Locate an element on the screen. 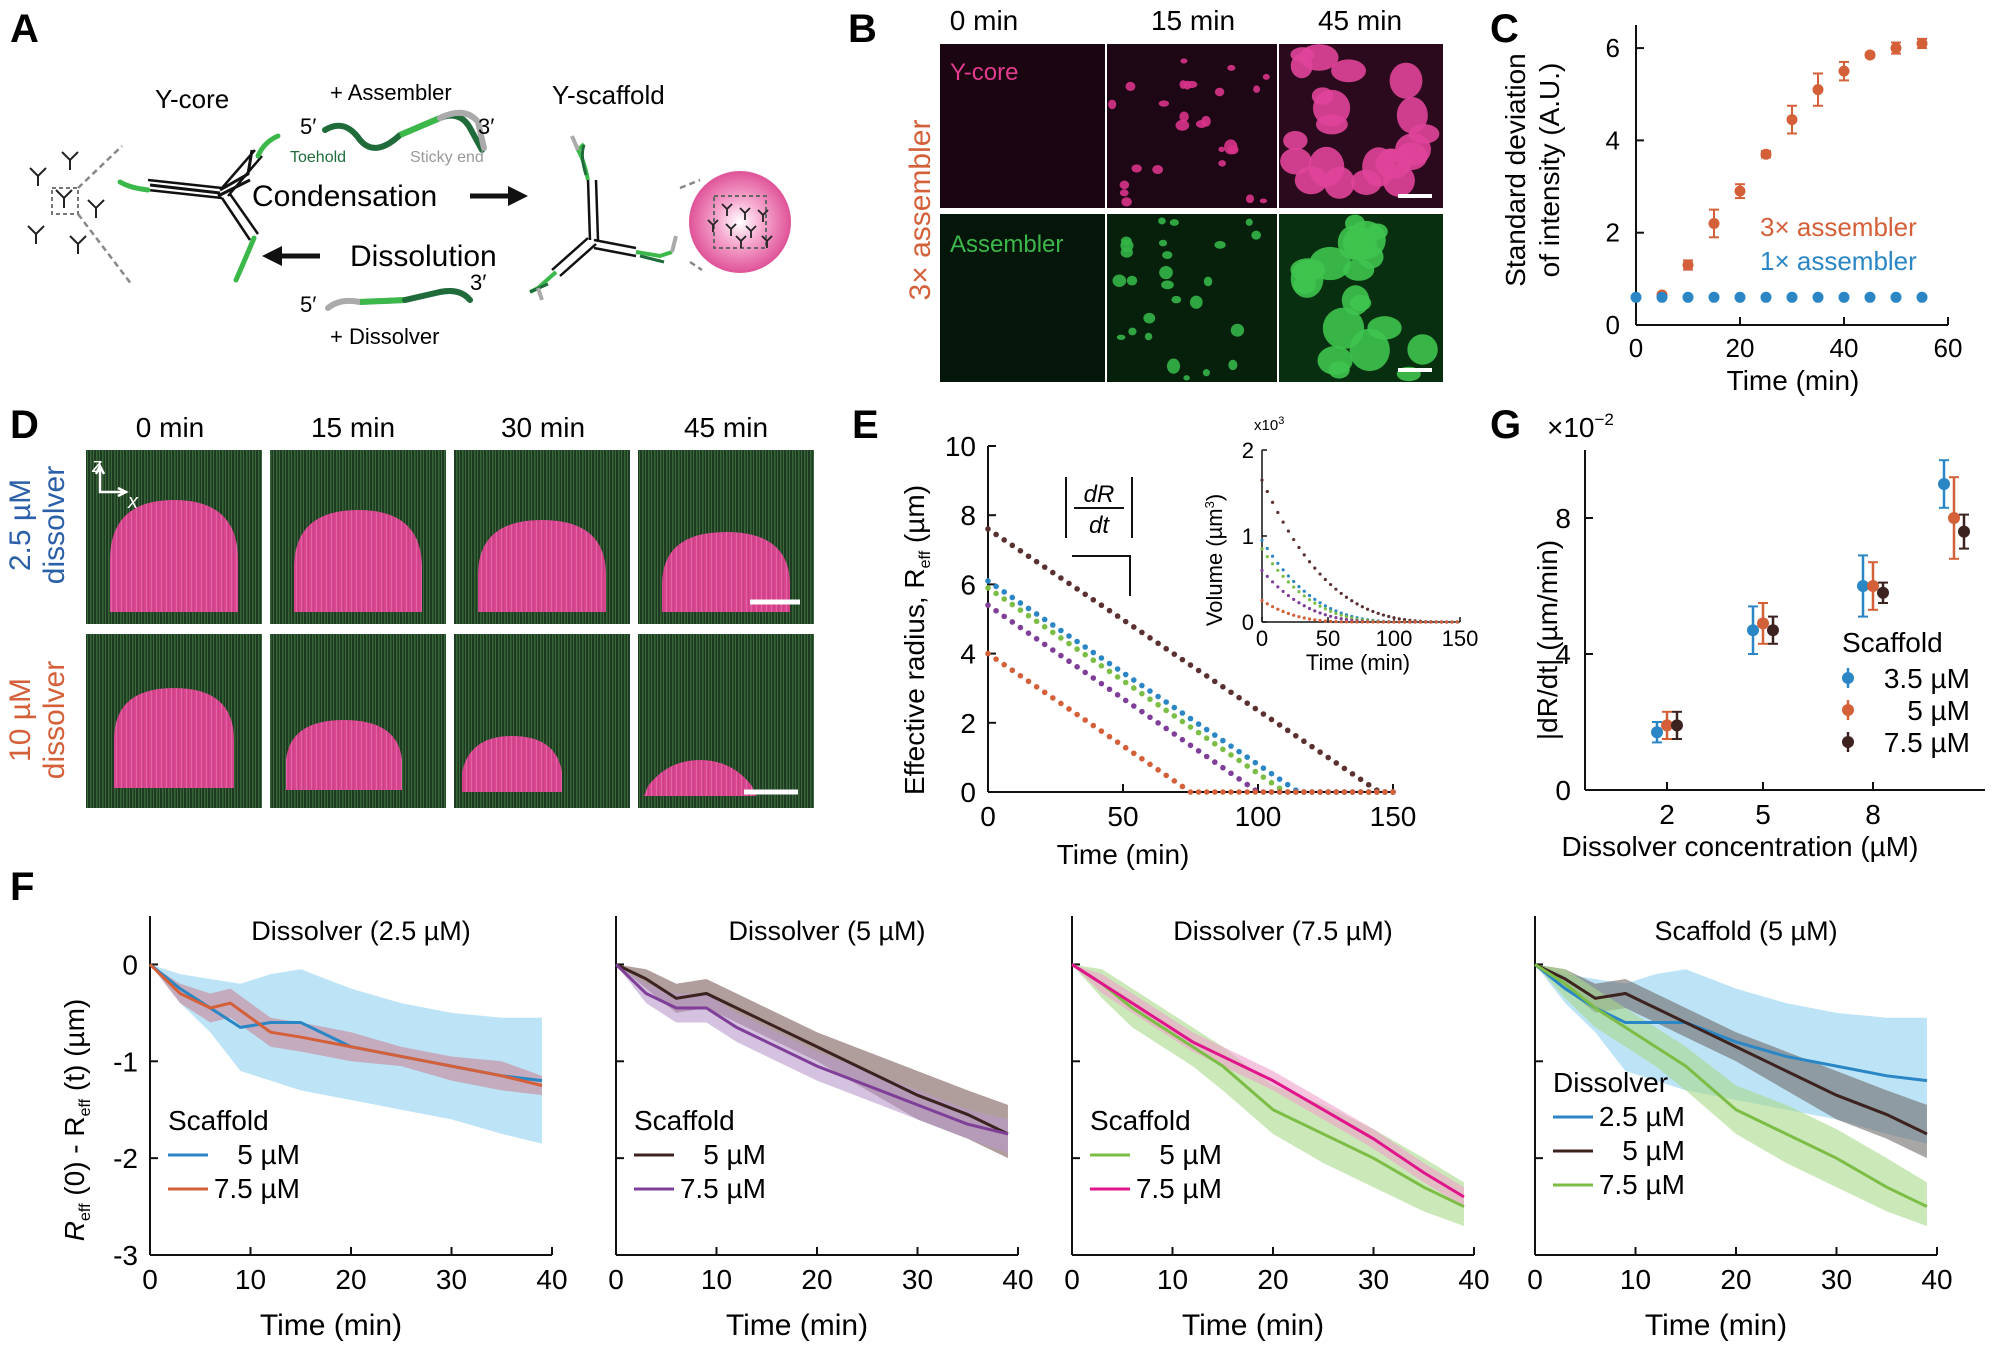 Image resolution: width=2000 pixels, height=1348 pixels. b-side-label: 3× assembler is located at coordinates (920, 210).